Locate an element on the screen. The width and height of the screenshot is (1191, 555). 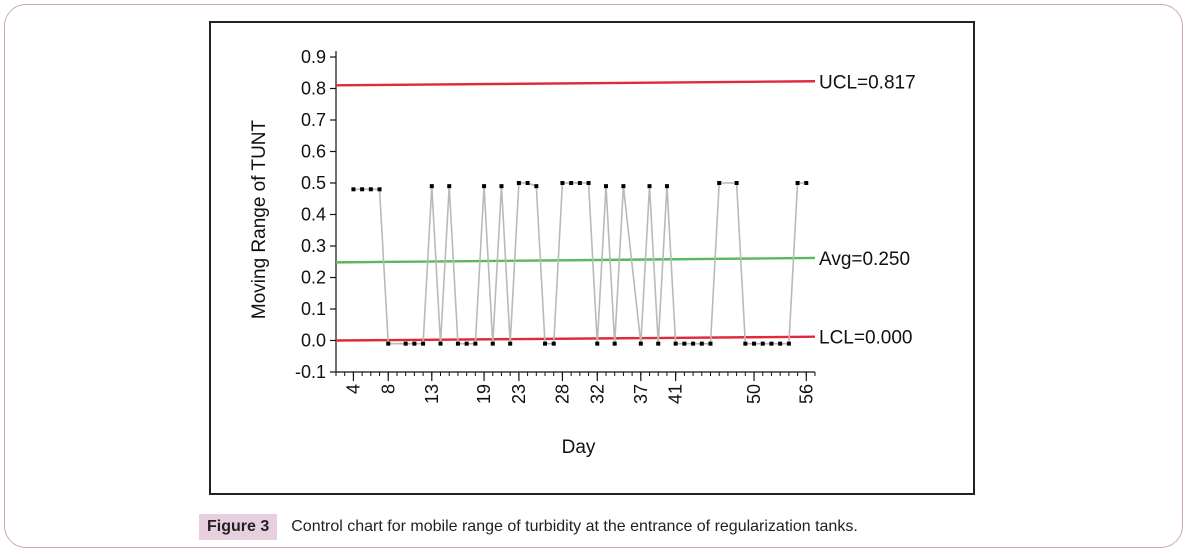
ucl-line is located at coordinates (575, 83).